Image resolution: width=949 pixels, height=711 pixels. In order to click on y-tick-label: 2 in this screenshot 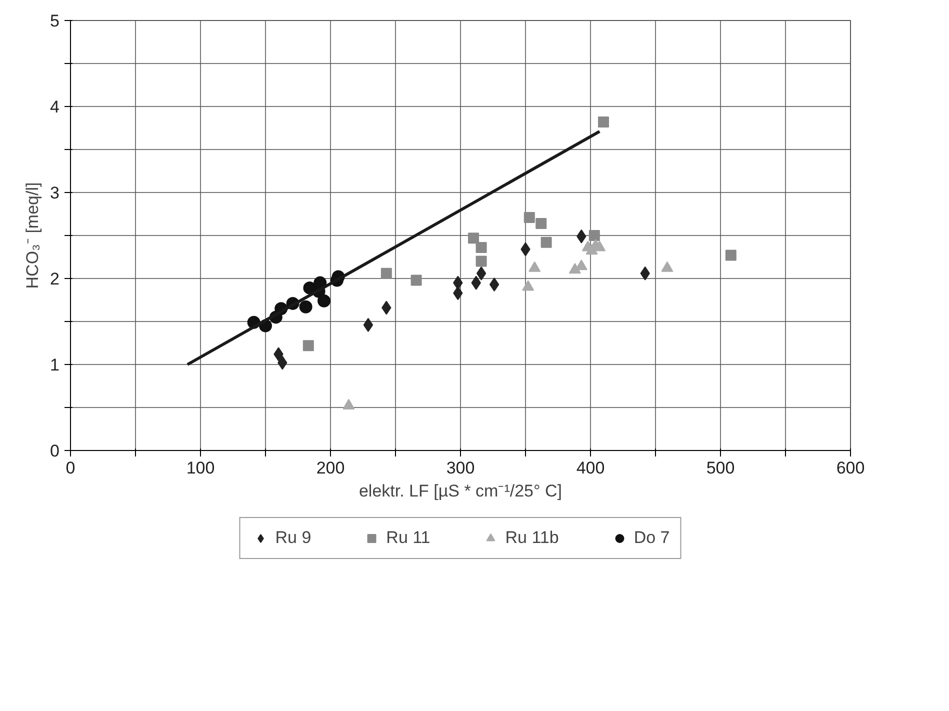, I will do `click(55, 279)`.